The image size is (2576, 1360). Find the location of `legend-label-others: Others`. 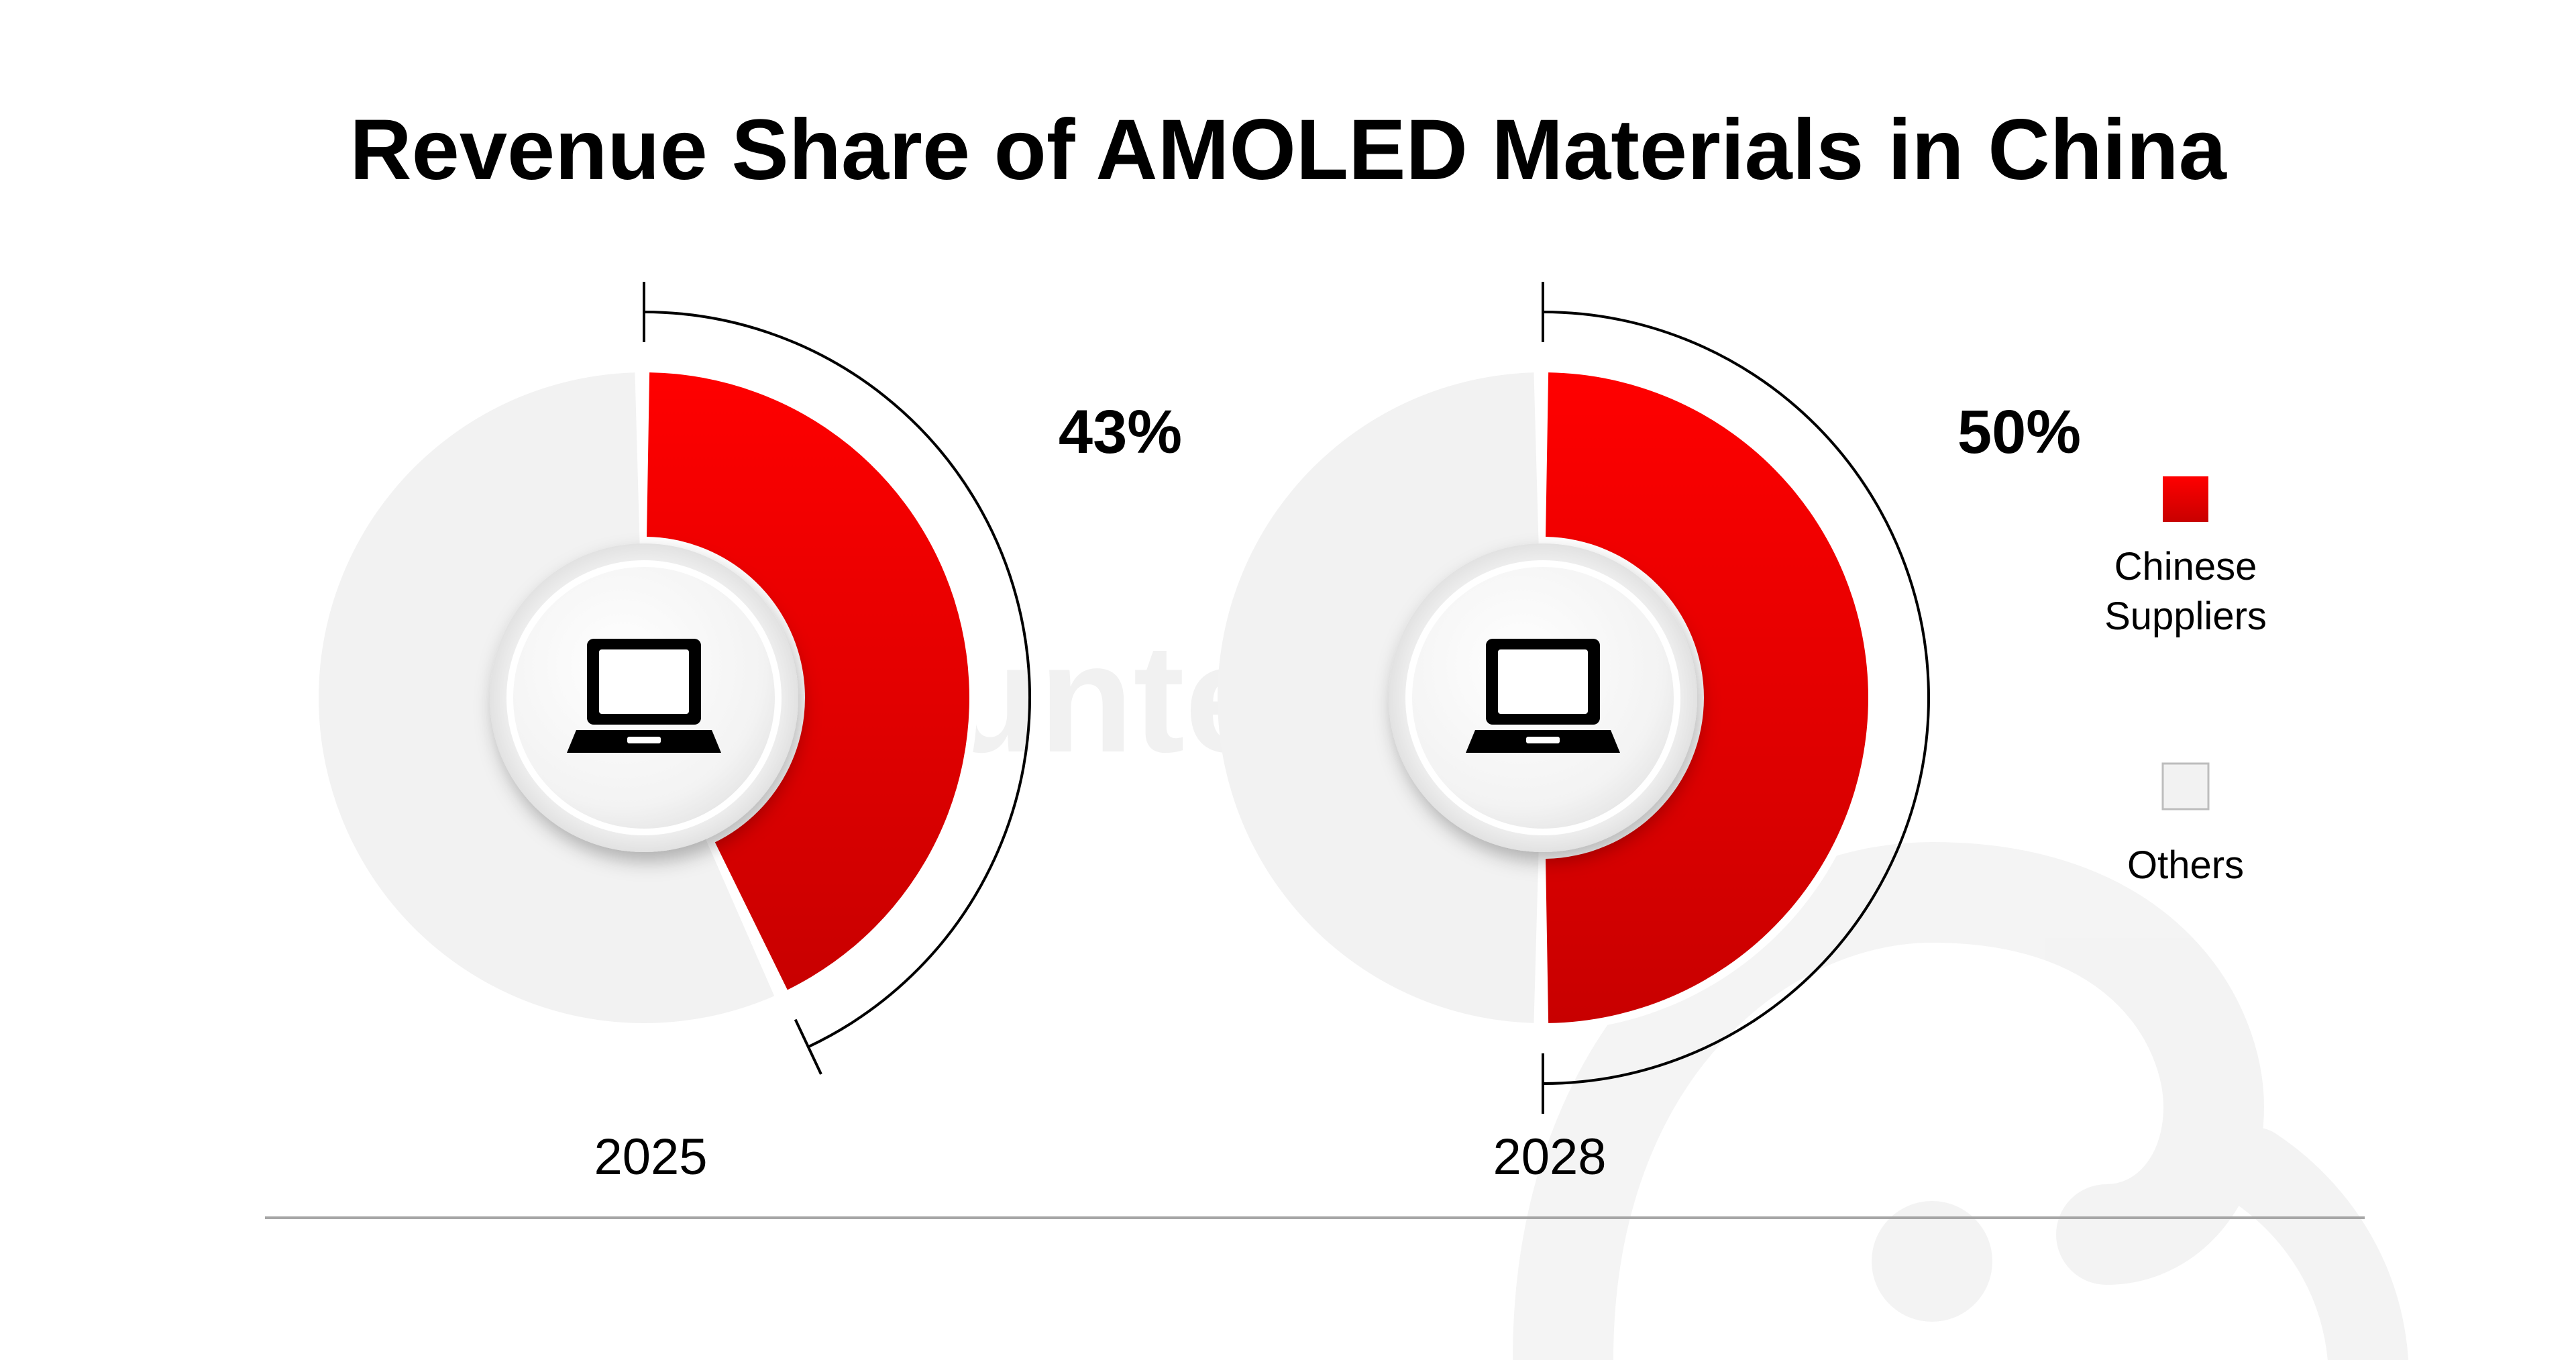

legend-label-others: Others is located at coordinates (2186, 865).